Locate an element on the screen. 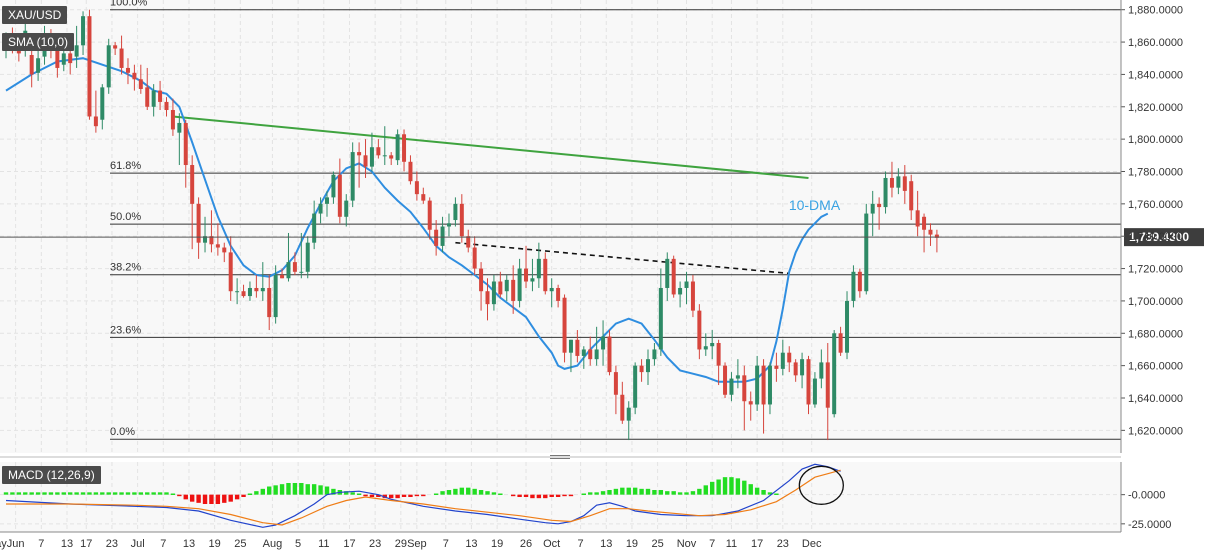  support-trendline is located at coordinates (622, 258).